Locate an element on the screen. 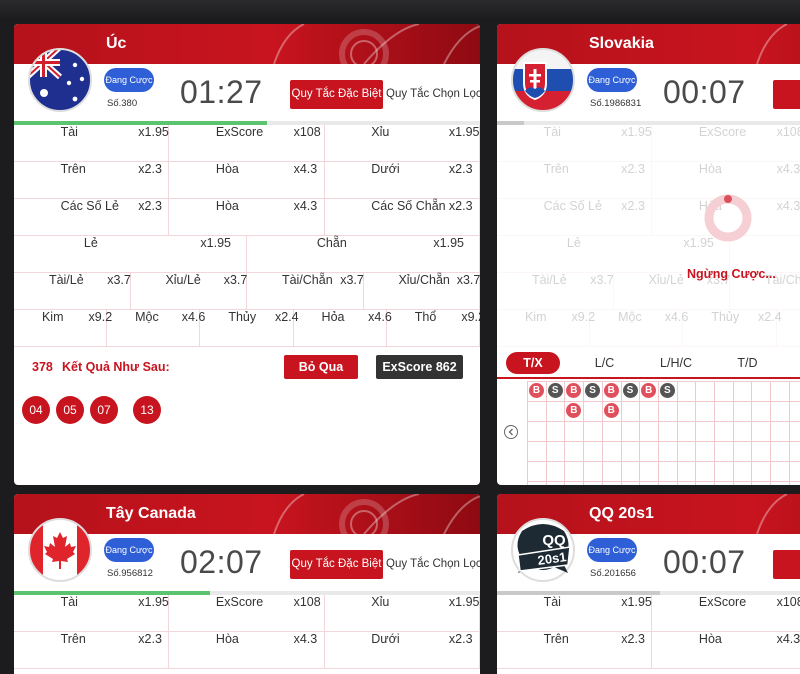  exscore-button: ExScore 862 is located at coordinates (419, 367).